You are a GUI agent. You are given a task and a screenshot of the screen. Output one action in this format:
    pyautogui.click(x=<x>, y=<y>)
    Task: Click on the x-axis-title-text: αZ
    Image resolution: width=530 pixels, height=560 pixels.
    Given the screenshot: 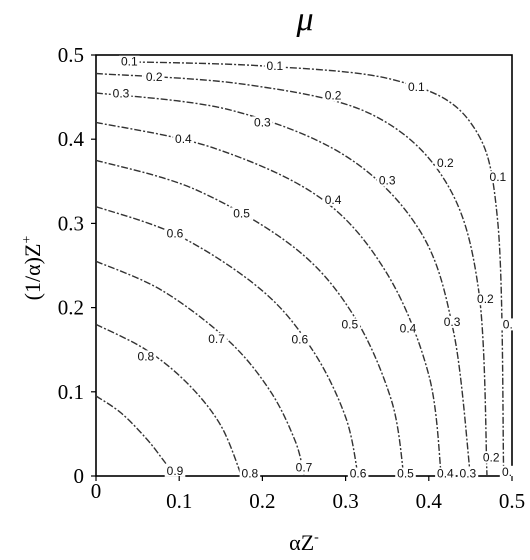 What is the action you would take?
    pyautogui.click(x=301, y=542)
    